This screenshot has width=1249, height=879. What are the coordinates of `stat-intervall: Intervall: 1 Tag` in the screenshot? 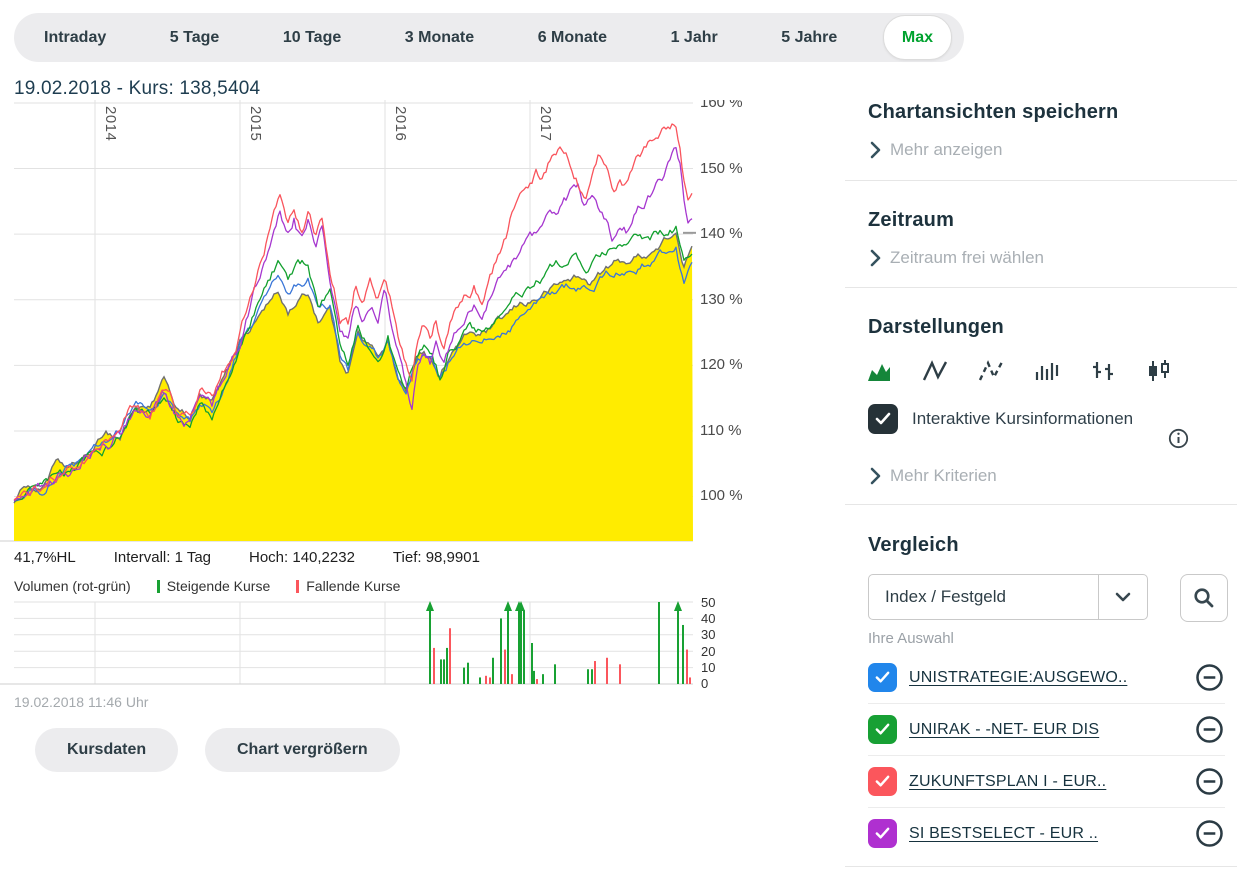 It's located at (162, 557).